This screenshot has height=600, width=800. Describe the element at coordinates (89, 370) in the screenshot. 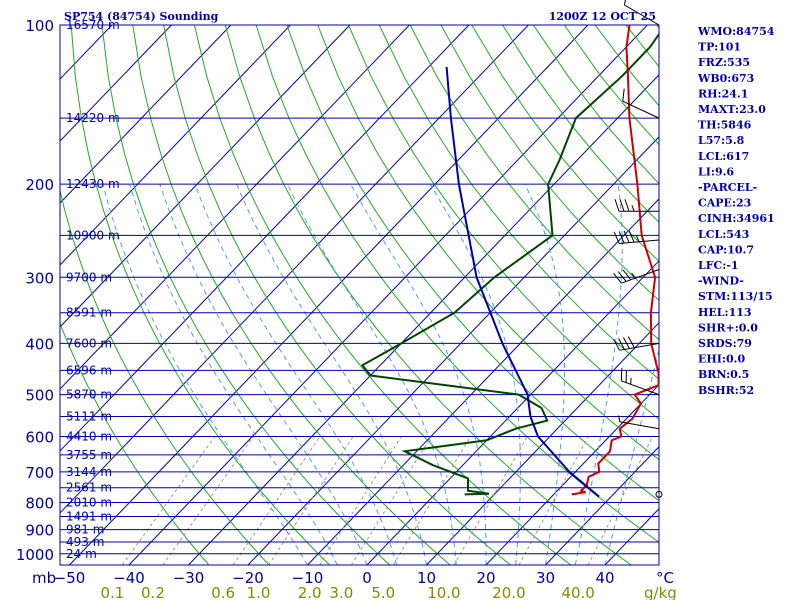

I see `height-label: 6596 m` at that location.